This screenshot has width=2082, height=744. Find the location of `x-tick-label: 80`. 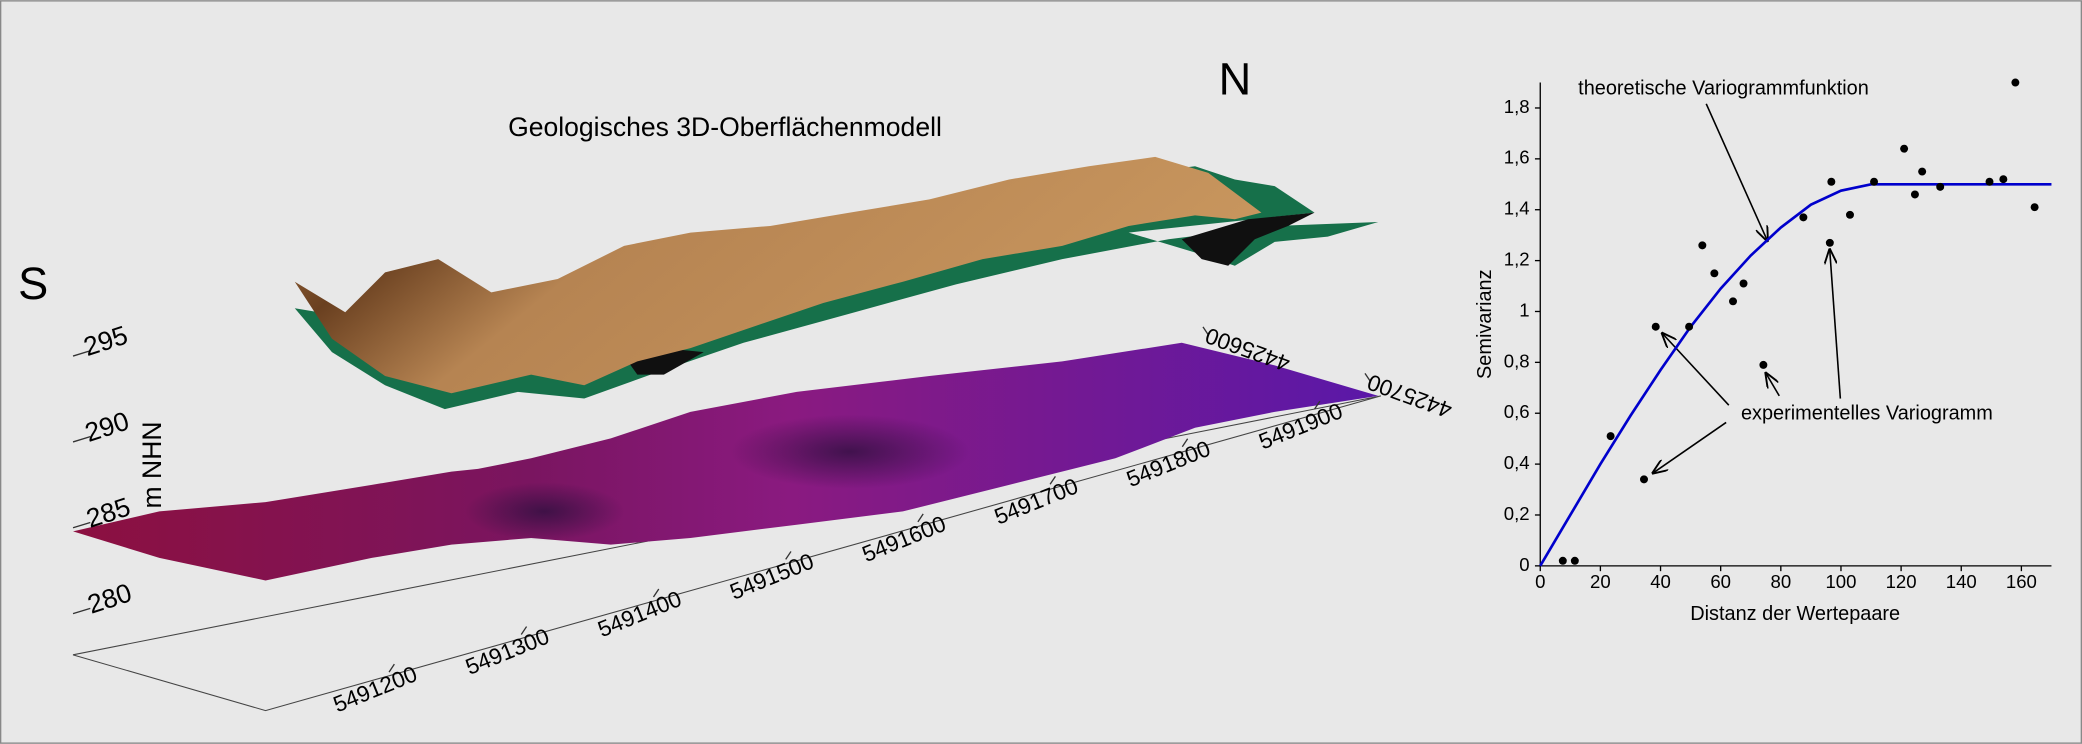

x-tick-label: 80 is located at coordinates (1780, 581).